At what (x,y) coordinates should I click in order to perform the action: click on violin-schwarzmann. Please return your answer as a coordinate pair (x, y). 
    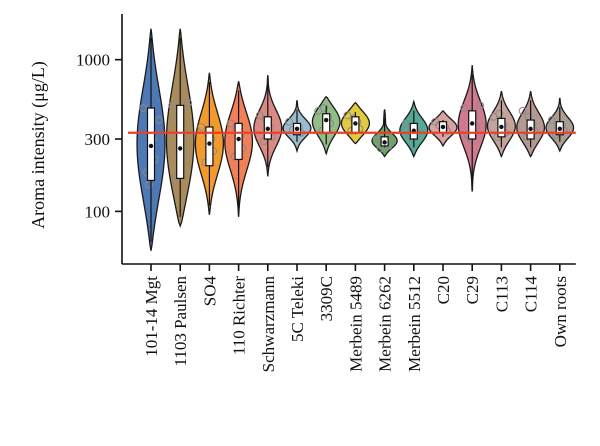
    Looking at the image, I should click on (268, 126).